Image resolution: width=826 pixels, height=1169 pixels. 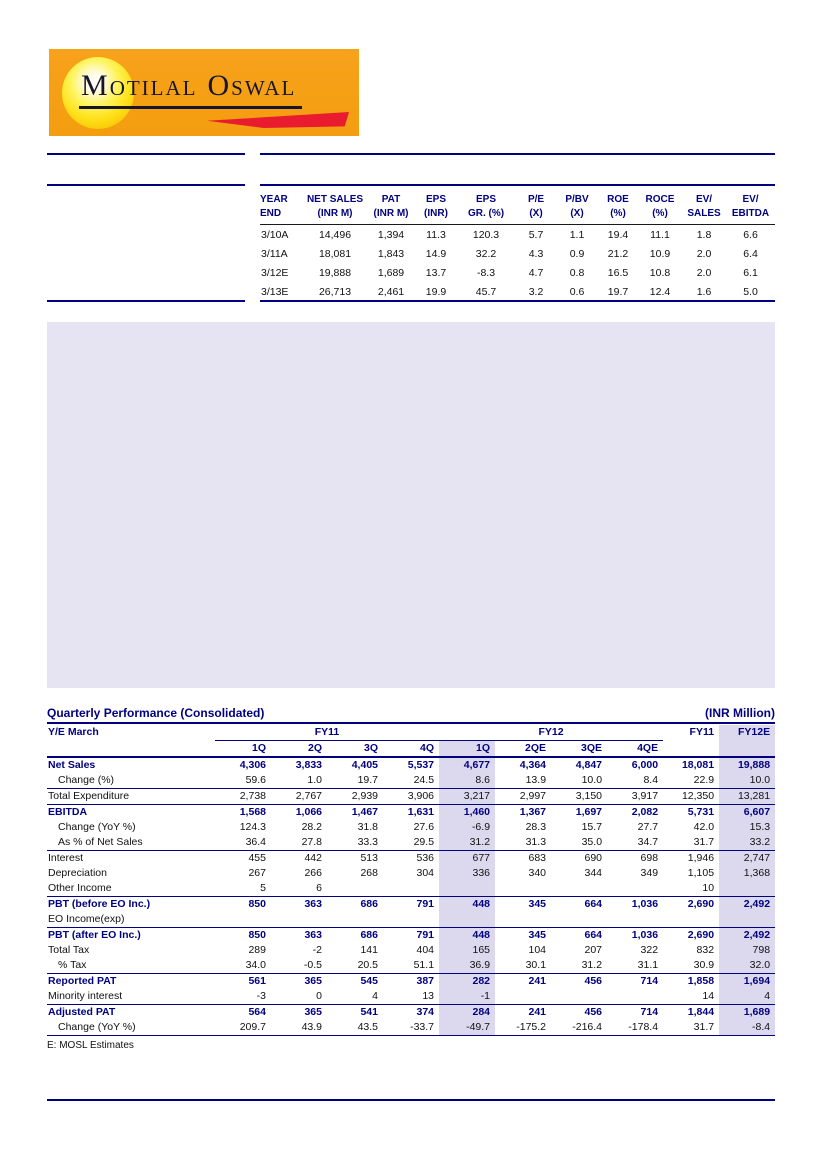 What do you see at coordinates (411, 1028) in the screenshot?
I see `cell: -33.7` at bounding box center [411, 1028].